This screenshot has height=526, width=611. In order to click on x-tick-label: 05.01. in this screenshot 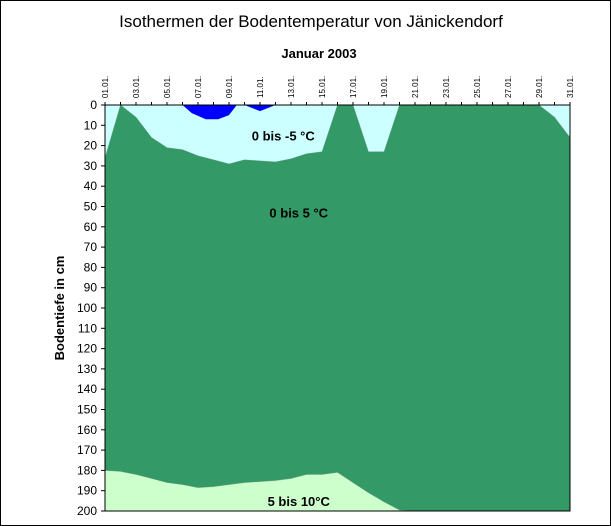, I will do `click(167, 87)`.